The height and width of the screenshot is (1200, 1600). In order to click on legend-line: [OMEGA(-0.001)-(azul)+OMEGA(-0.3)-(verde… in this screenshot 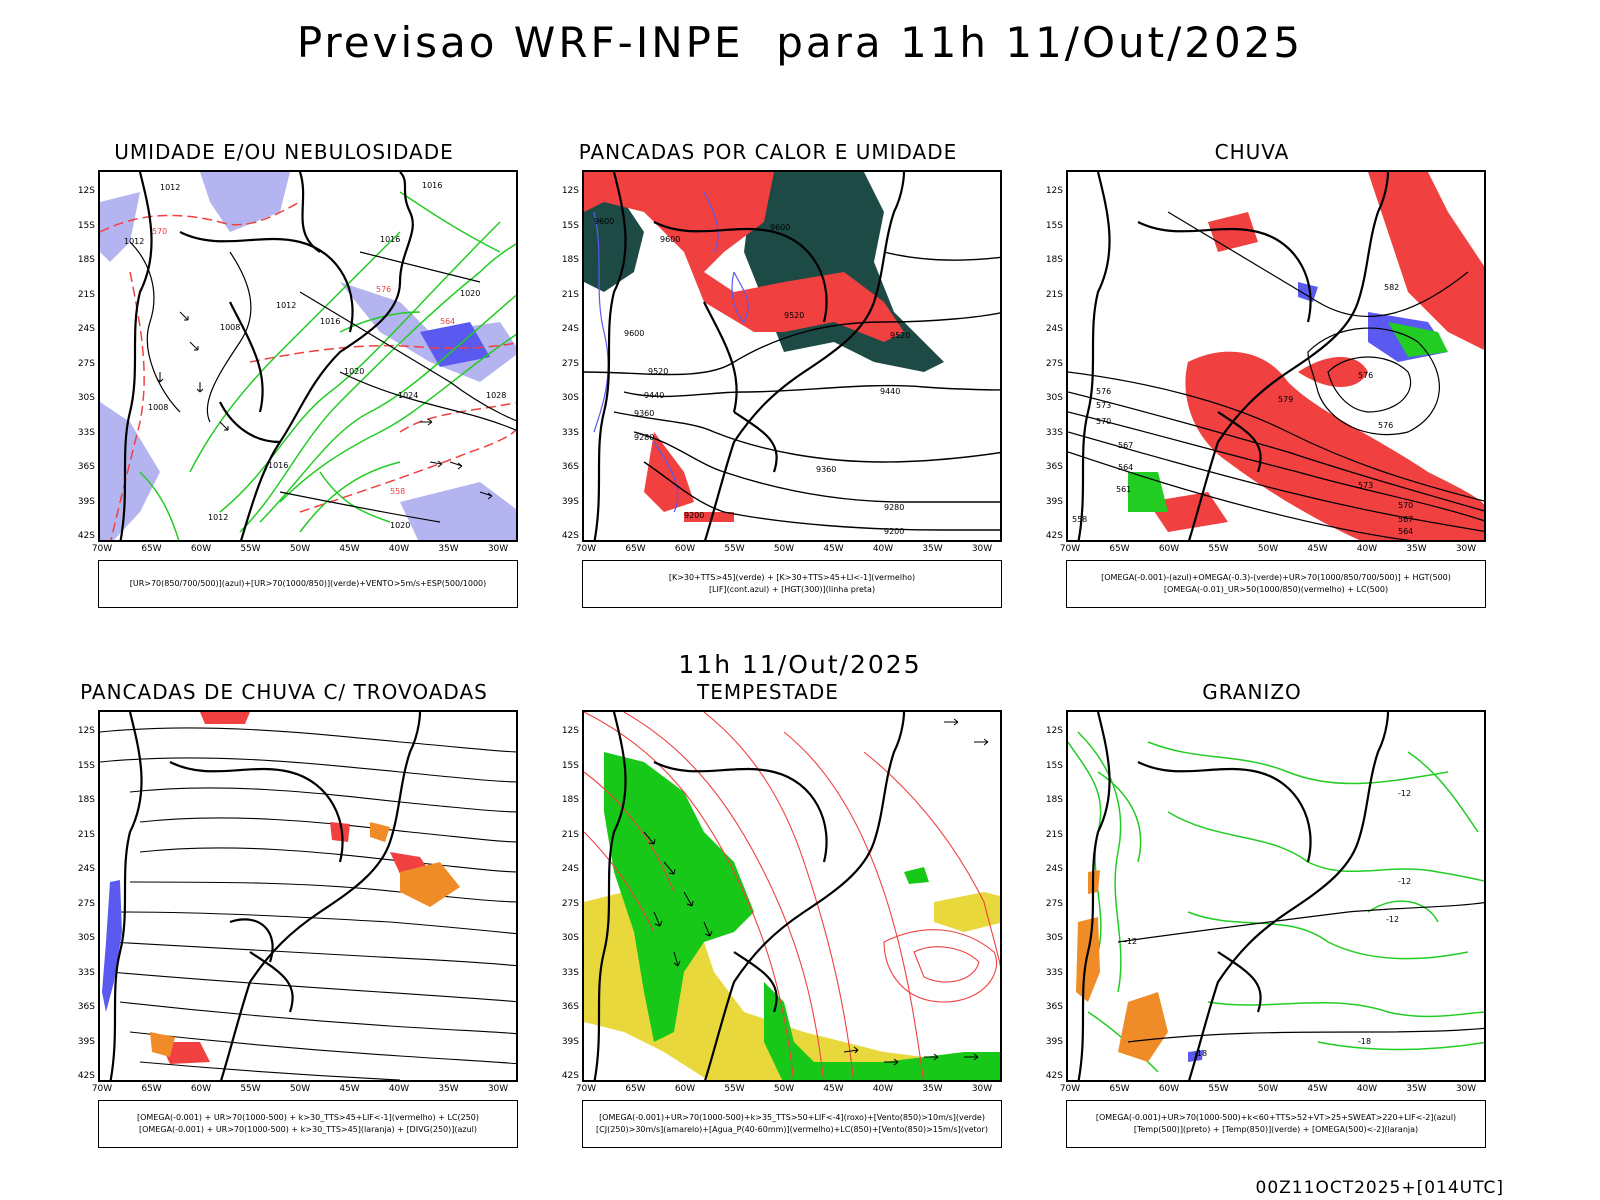, I will do `click(1276, 577)`.